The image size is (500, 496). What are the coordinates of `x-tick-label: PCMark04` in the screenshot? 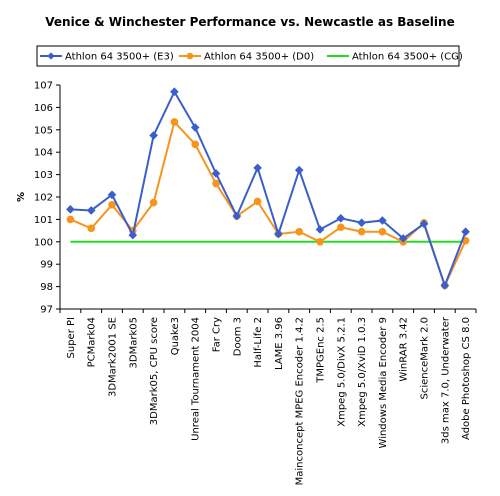 It's located at (92, 342).